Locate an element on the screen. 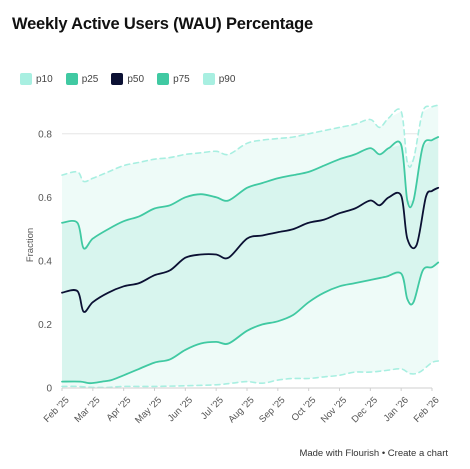  y-tick-label: 0.4 is located at coordinates (45, 261).